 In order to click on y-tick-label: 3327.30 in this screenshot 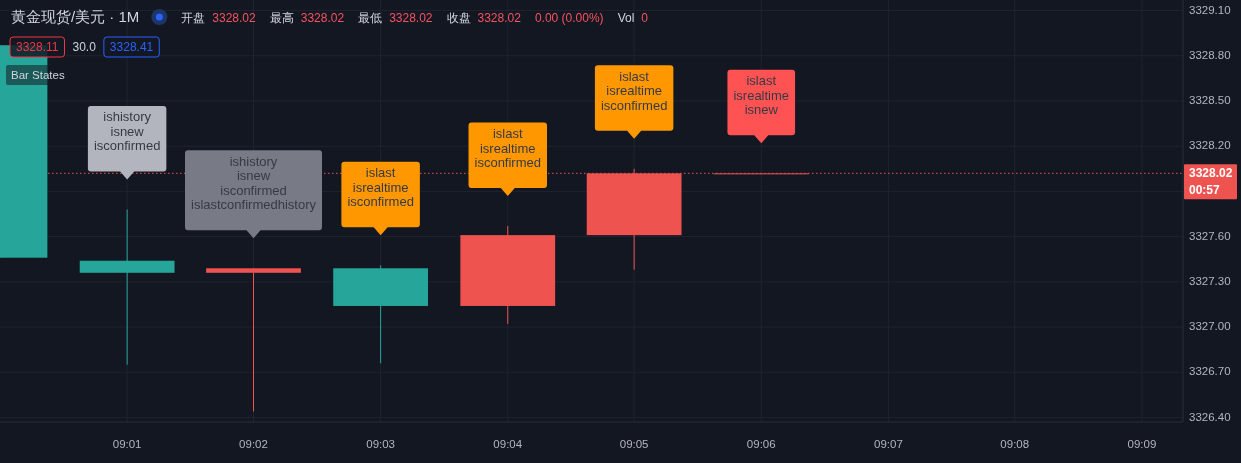, I will do `click(1210, 280)`.